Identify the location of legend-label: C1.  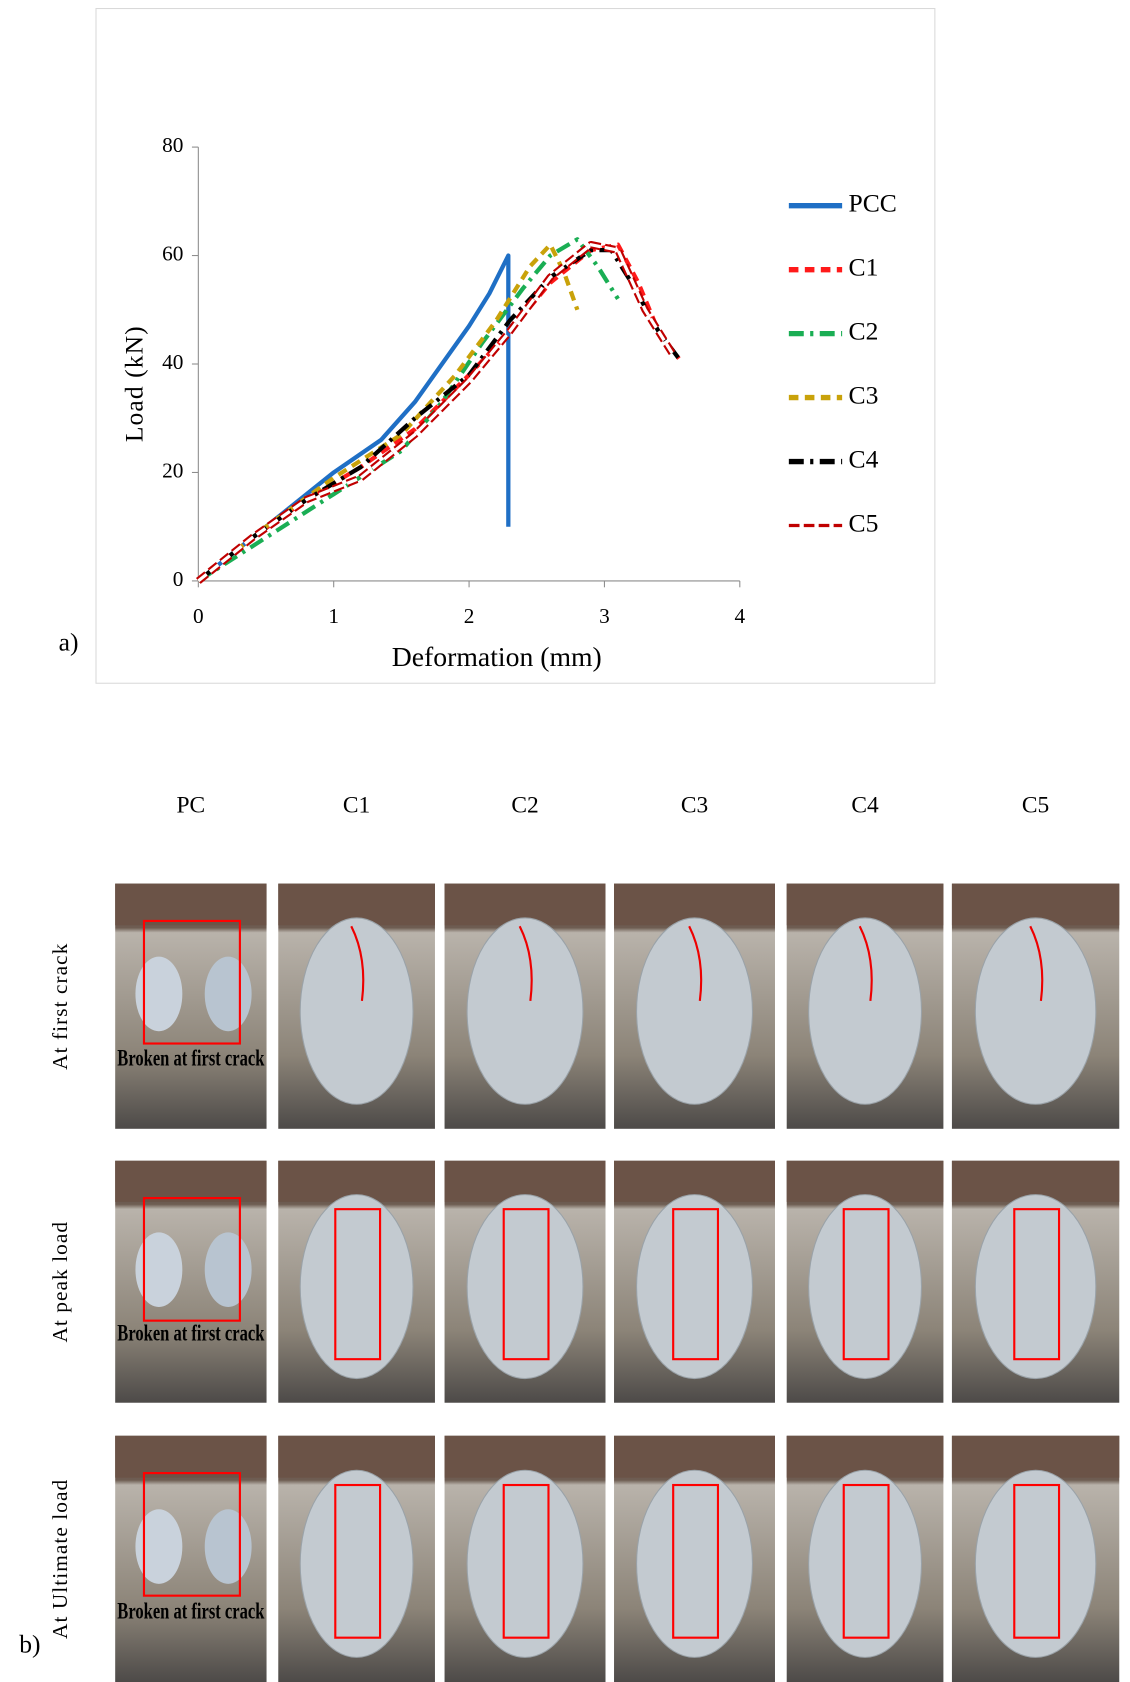
(864, 267).